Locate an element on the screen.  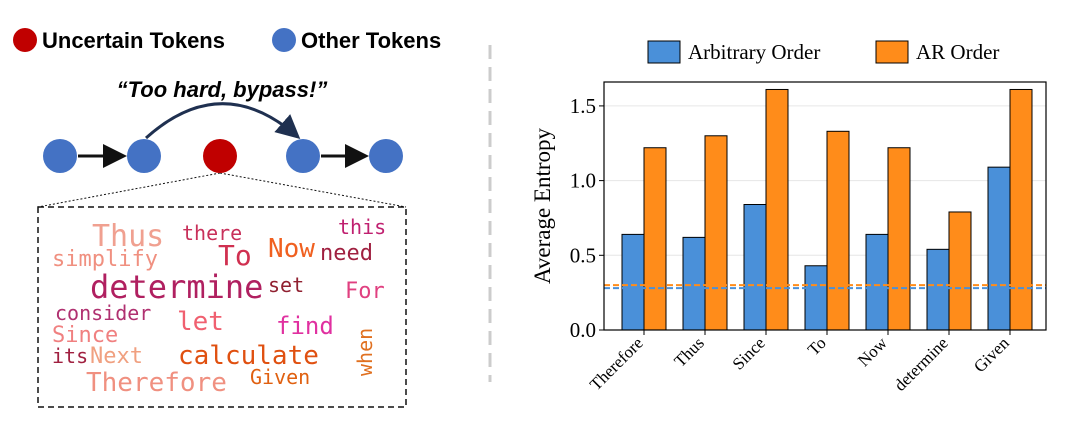
y-axis-label: Average Entropy is located at coordinates (542, 205).